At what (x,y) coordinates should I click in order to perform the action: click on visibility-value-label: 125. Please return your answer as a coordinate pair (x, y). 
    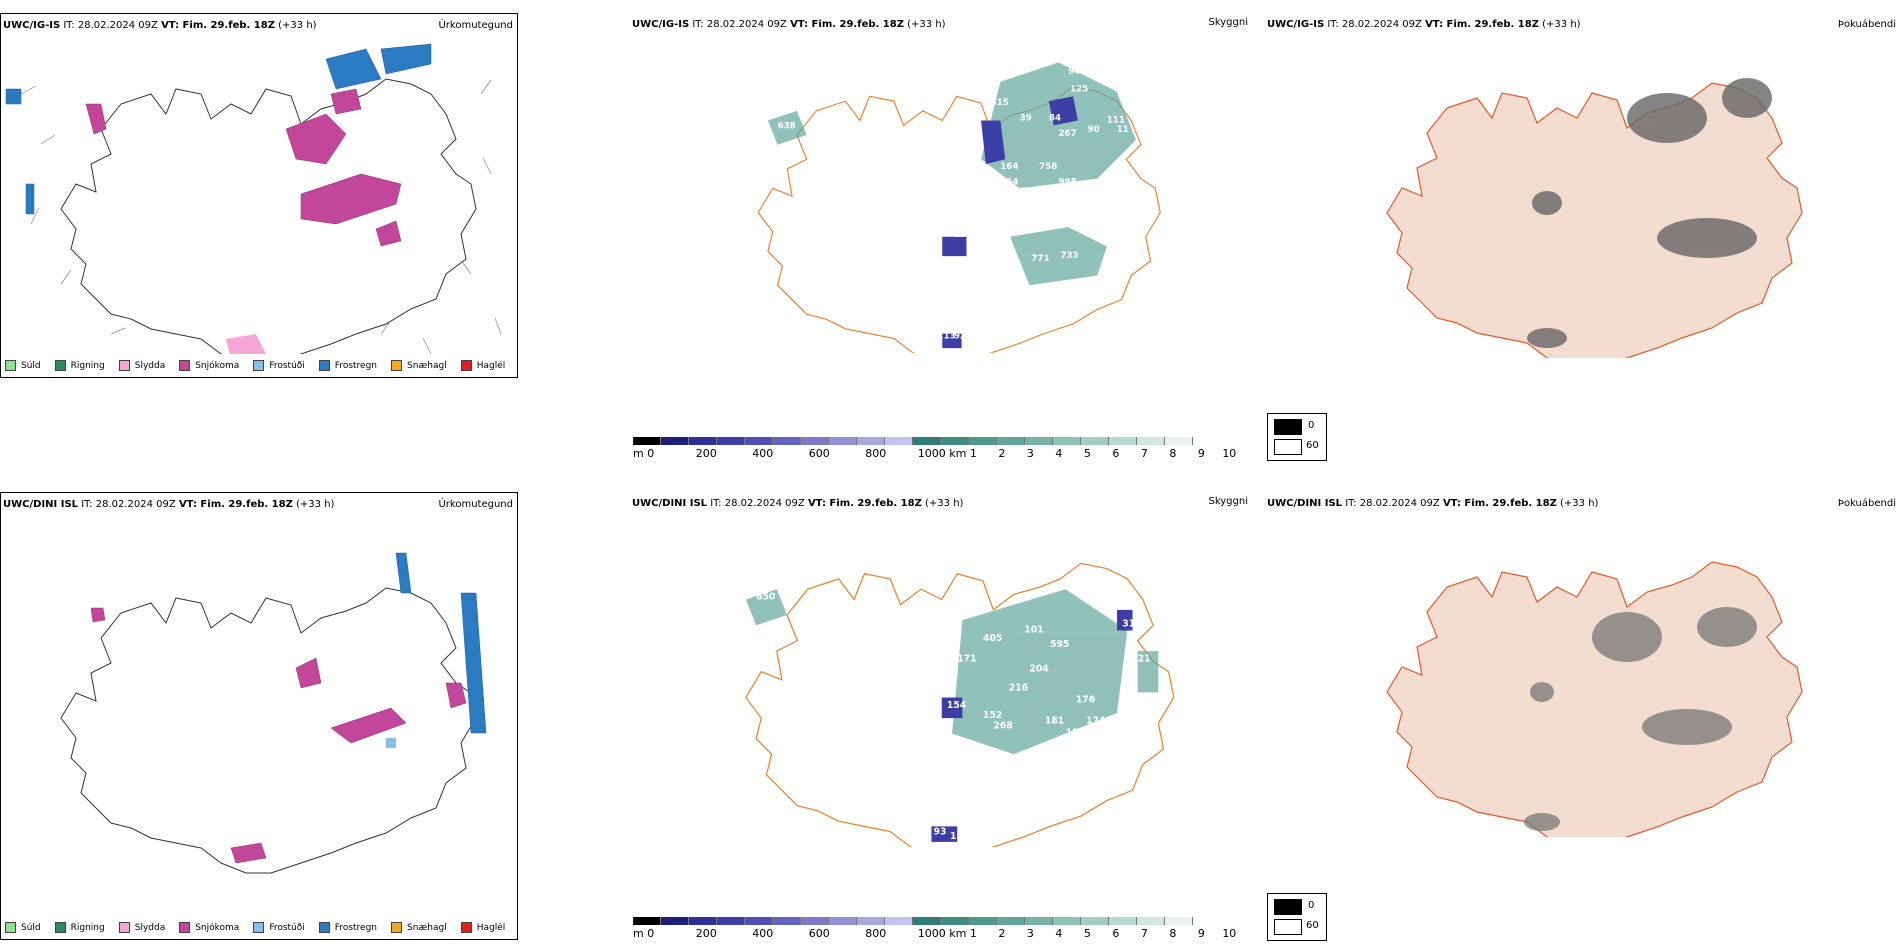
    Looking at the image, I should click on (1079, 89).